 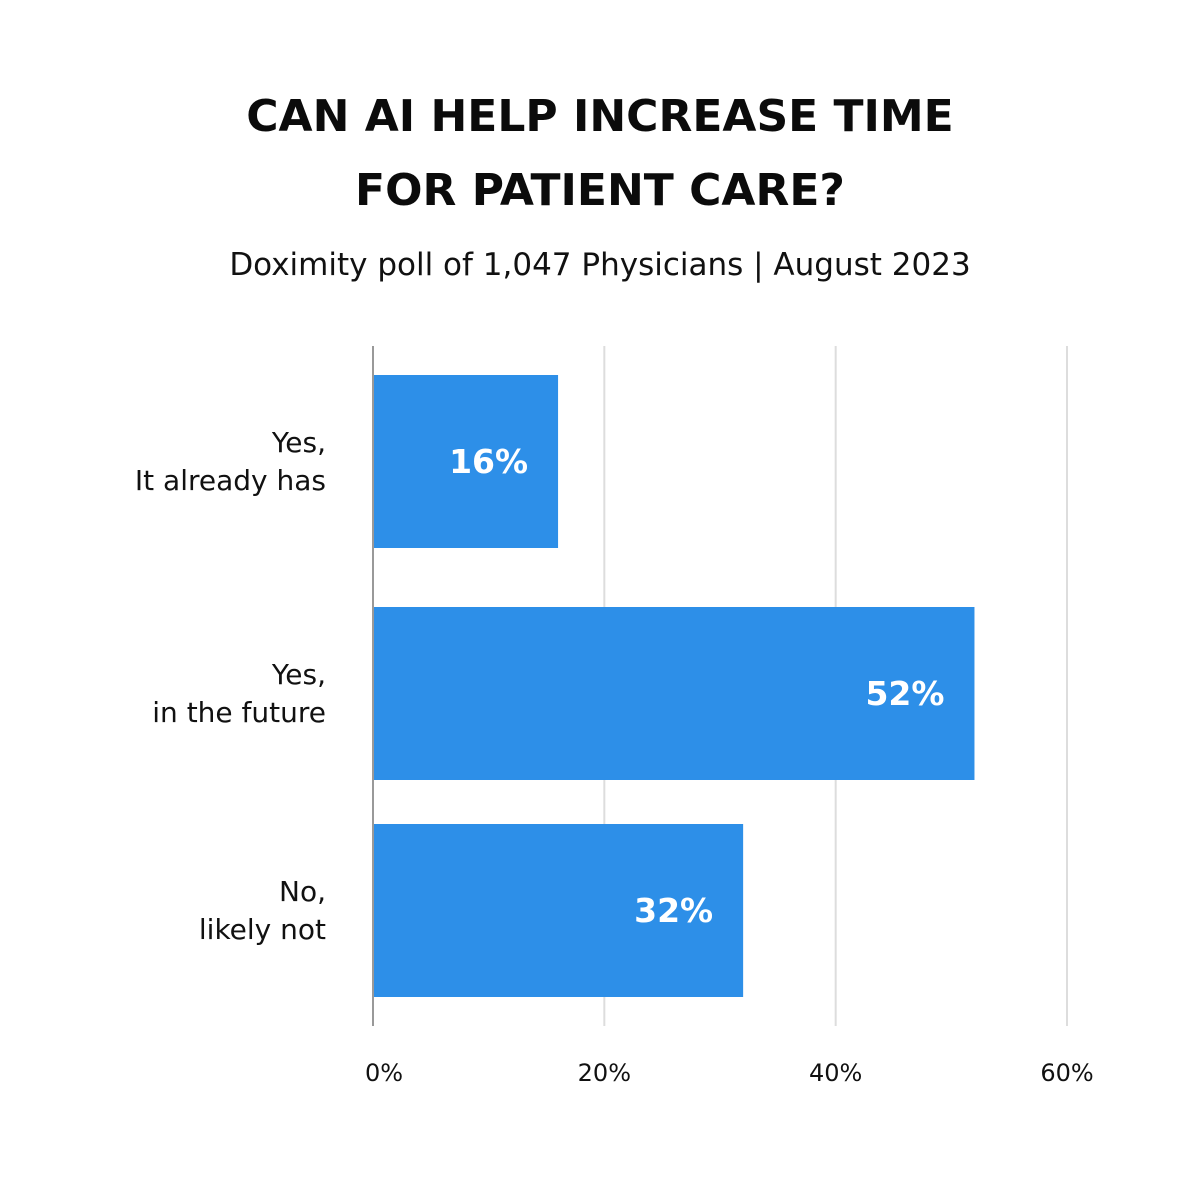 I want to click on chart-title-line-1: CAN AI HELP INCREASE TIME, so click(x=600, y=116).